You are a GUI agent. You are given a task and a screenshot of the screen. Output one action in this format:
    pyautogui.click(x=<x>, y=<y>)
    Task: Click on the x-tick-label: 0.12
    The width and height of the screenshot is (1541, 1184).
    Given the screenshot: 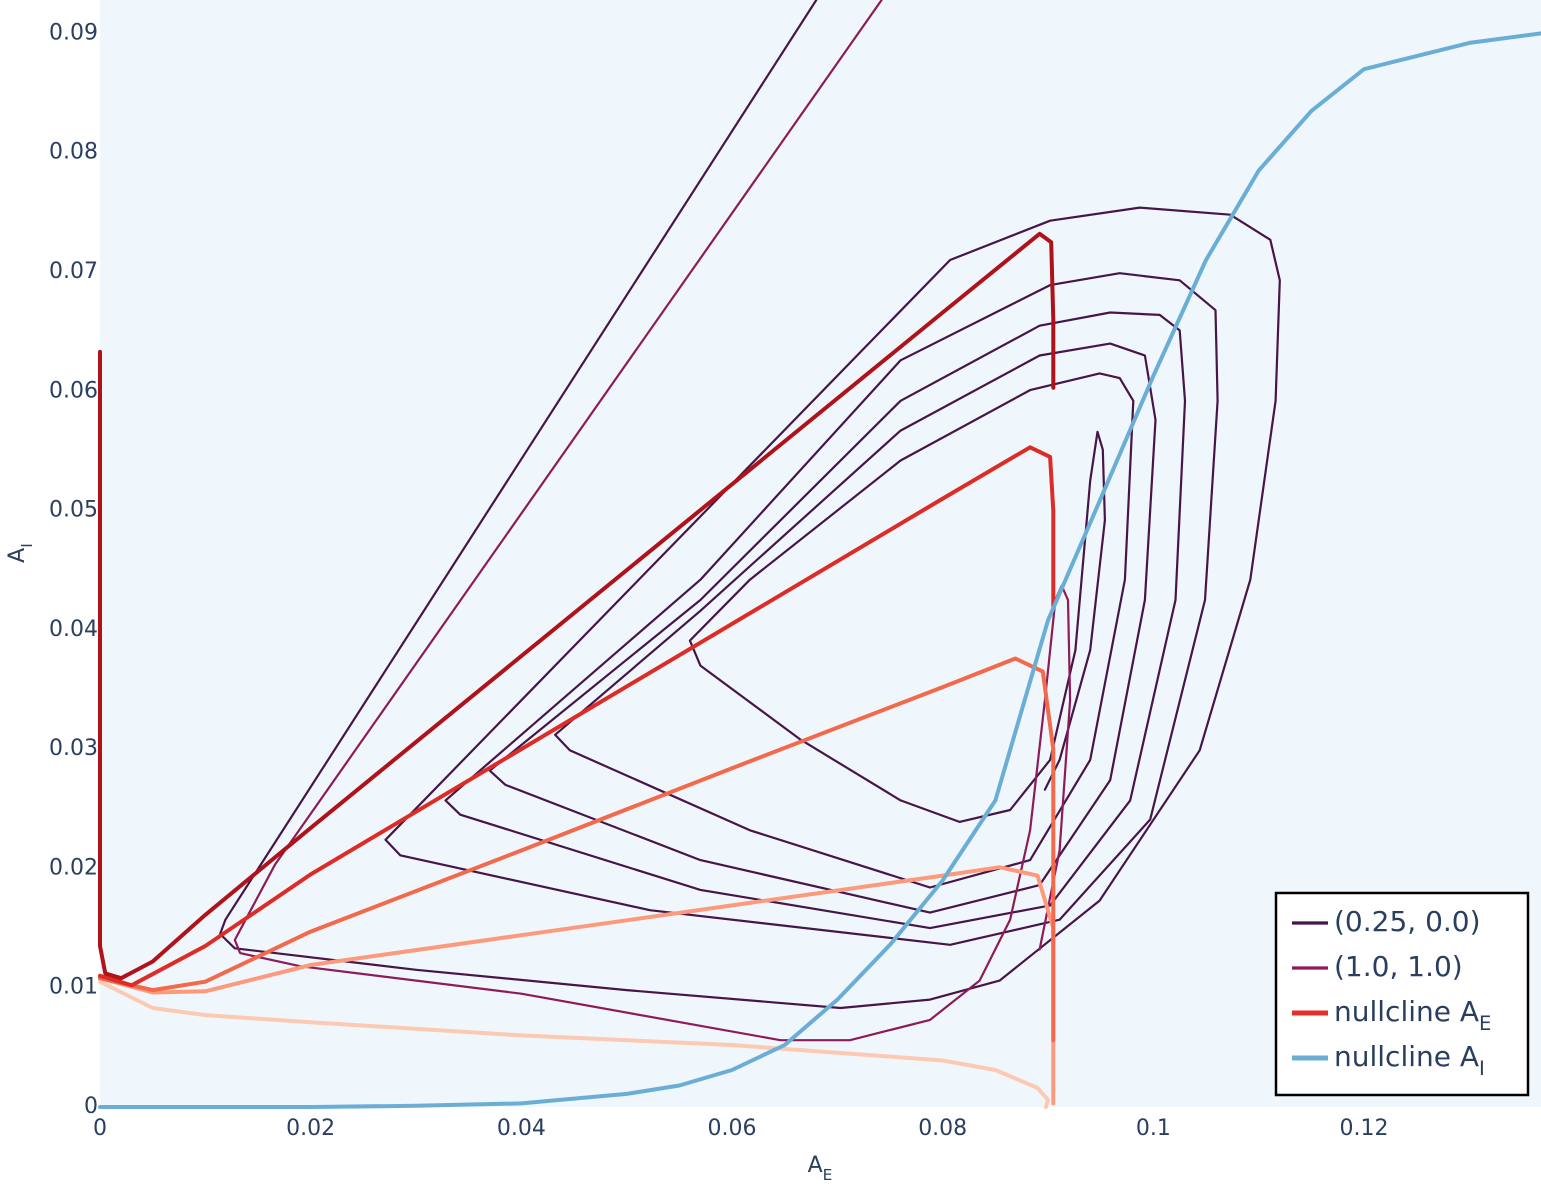 What is the action you would take?
    pyautogui.click(x=1364, y=1128)
    